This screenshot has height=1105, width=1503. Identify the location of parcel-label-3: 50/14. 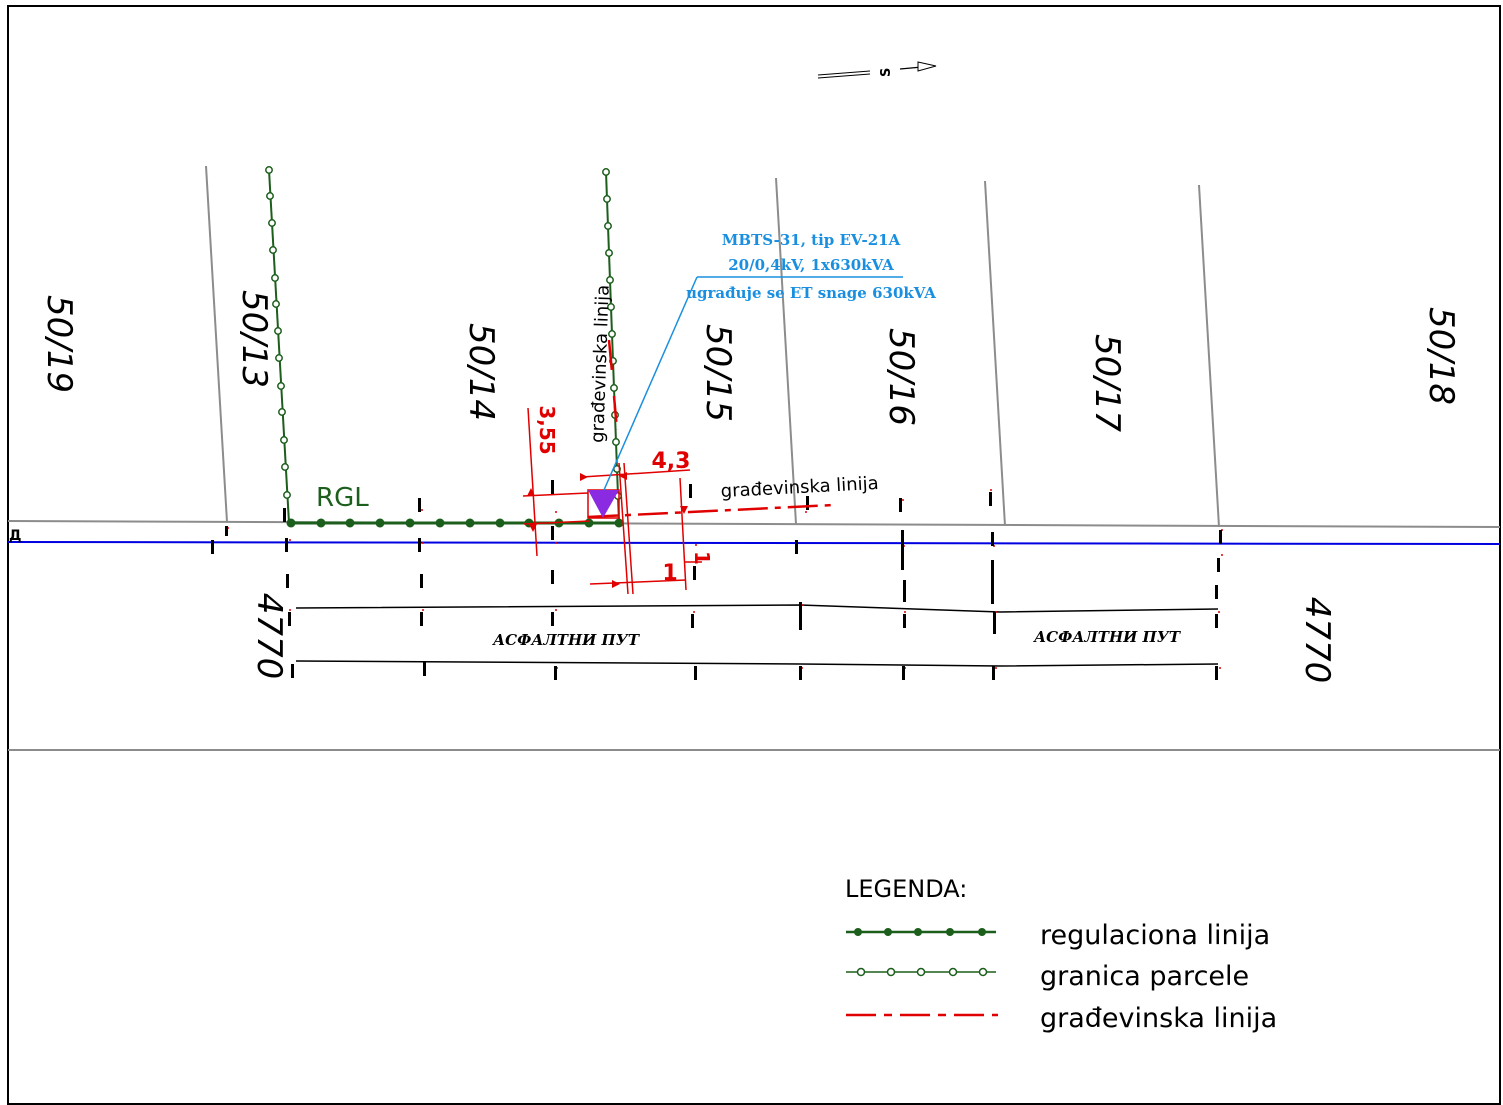
(481, 372).